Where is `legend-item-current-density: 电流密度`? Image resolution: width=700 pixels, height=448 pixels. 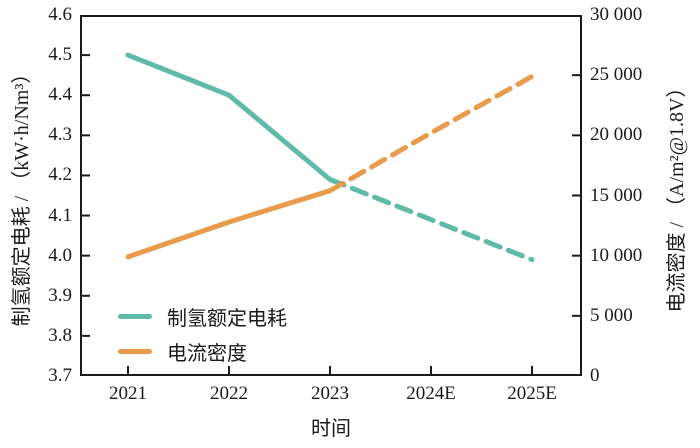
legend-item-current-density: 电流密度 is located at coordinates (202, 351).